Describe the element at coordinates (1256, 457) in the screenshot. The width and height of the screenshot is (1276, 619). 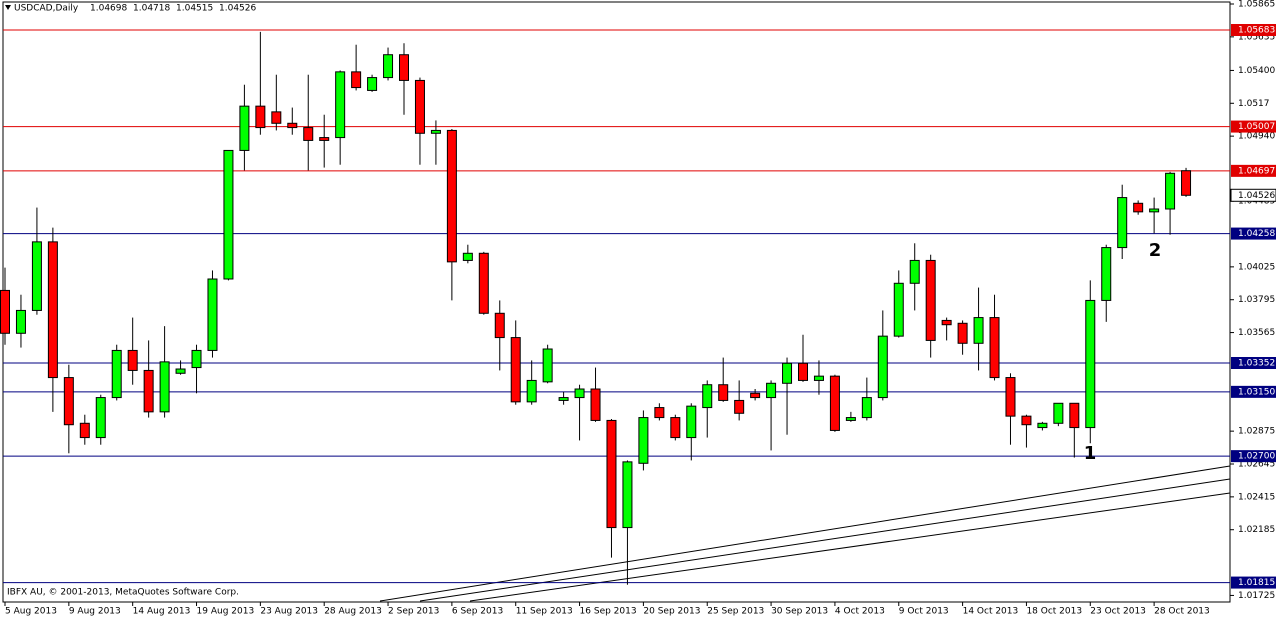
I see `level-label: 1.02700` at that location.